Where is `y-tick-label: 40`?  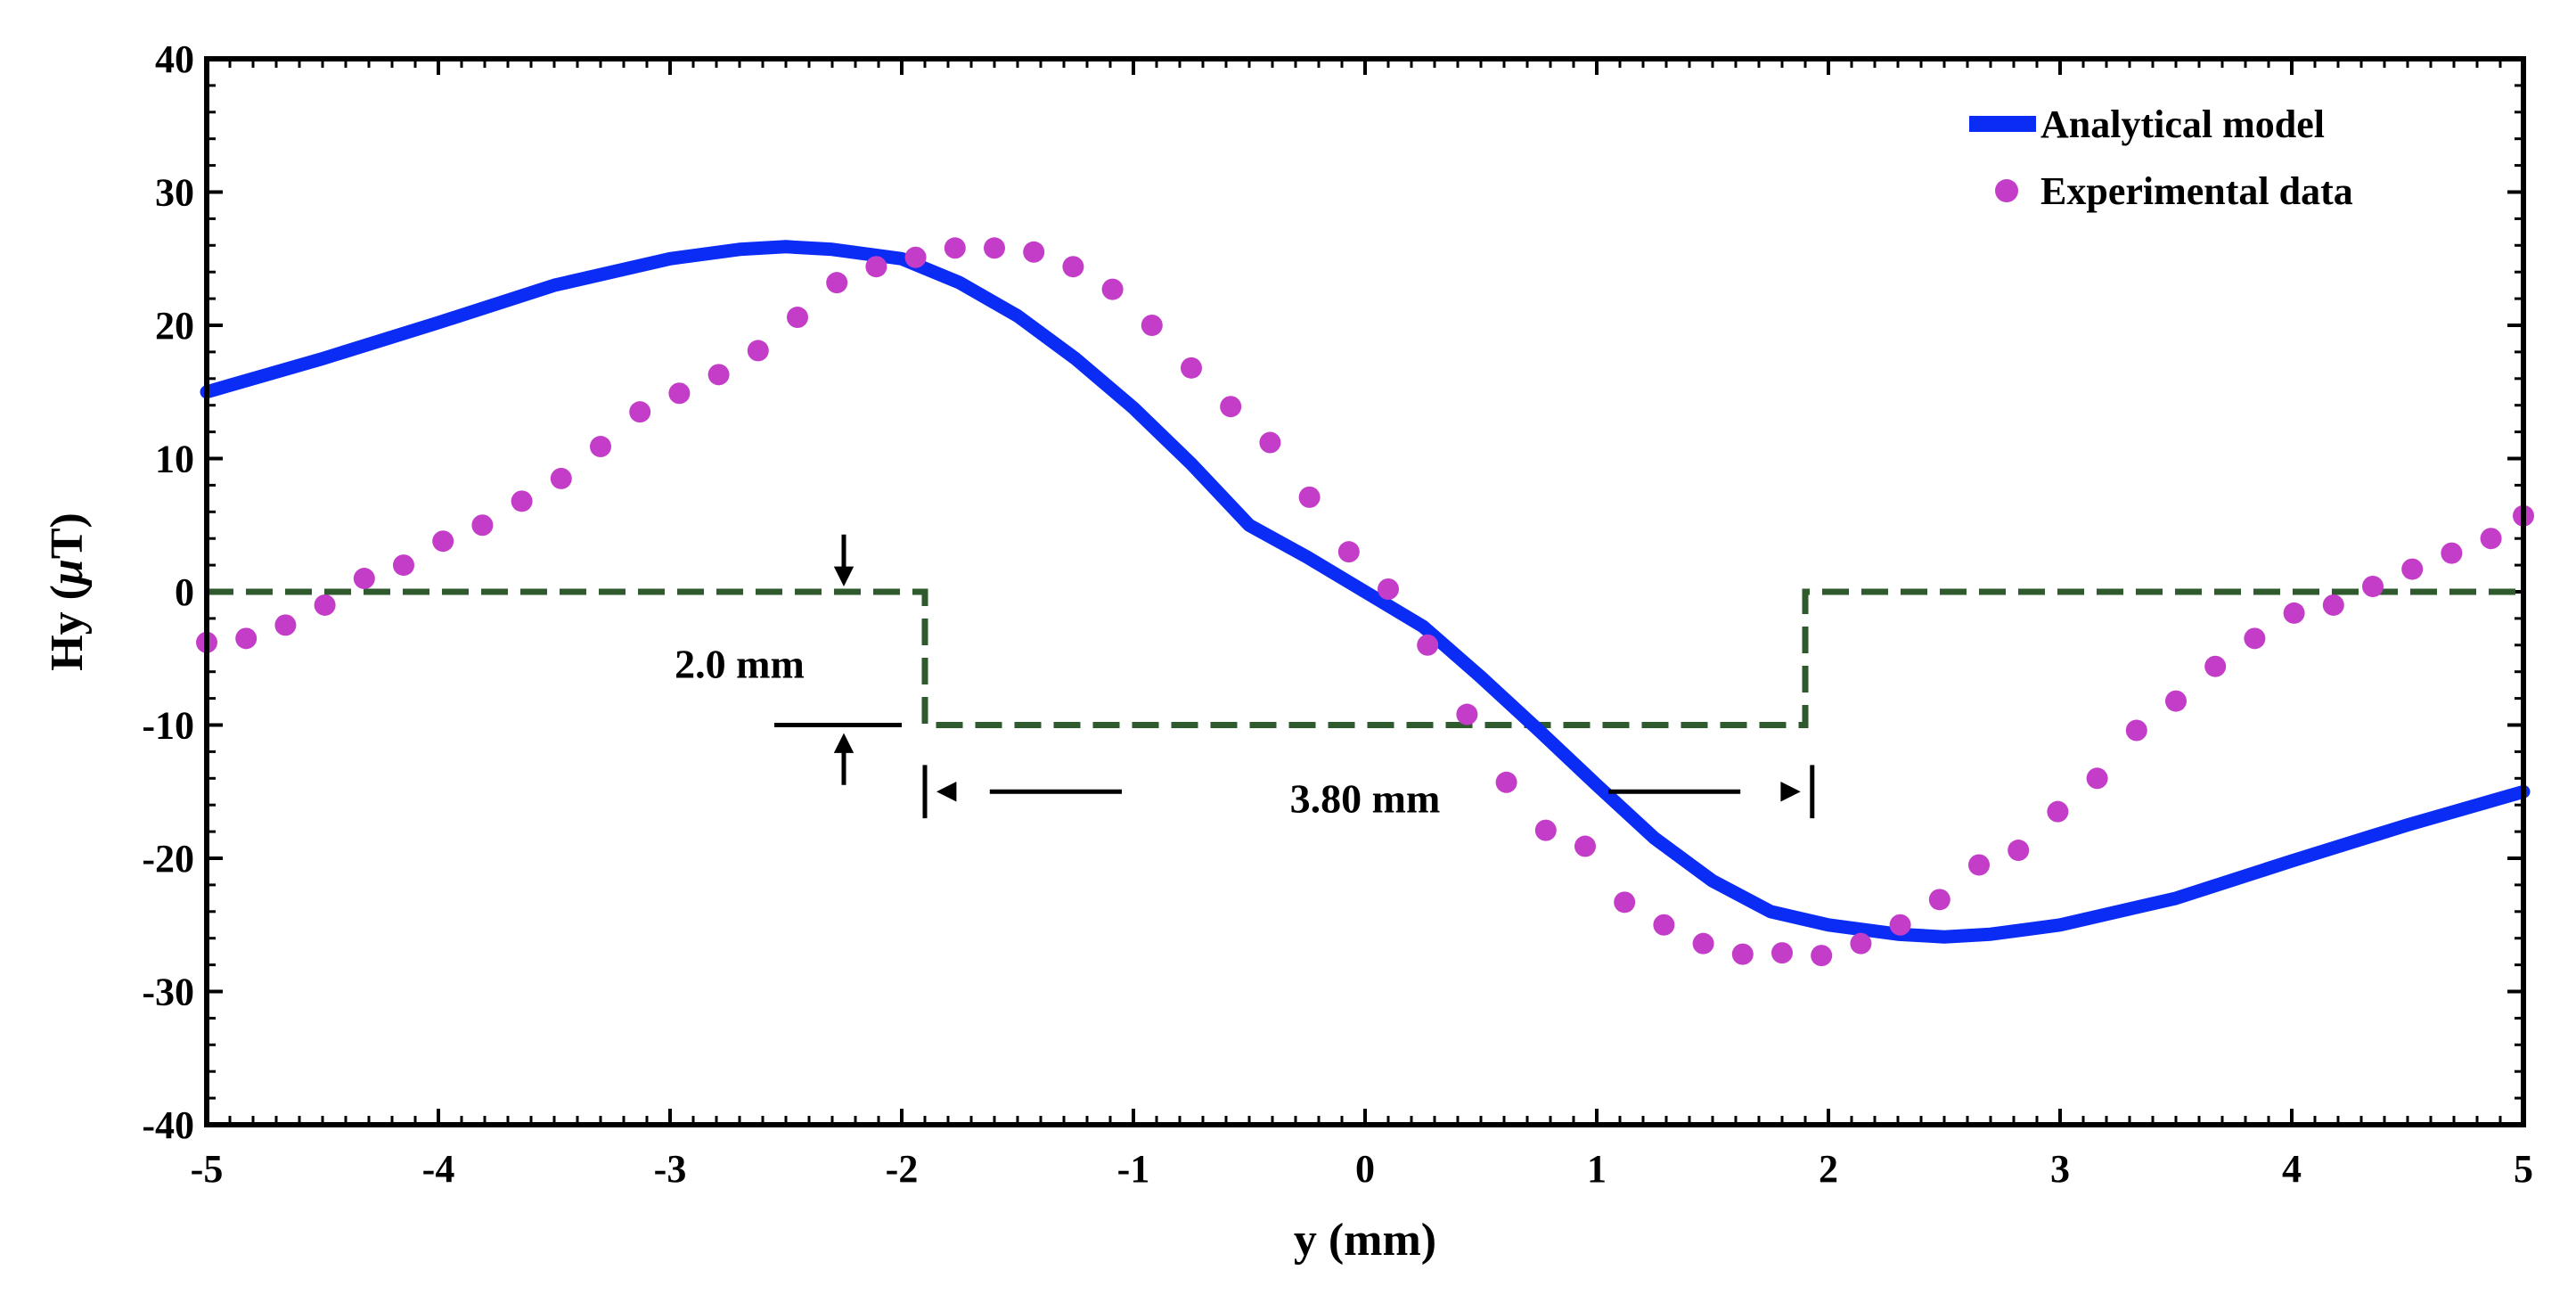 y-tick-label: 40 is located at coordinates (174, 59).